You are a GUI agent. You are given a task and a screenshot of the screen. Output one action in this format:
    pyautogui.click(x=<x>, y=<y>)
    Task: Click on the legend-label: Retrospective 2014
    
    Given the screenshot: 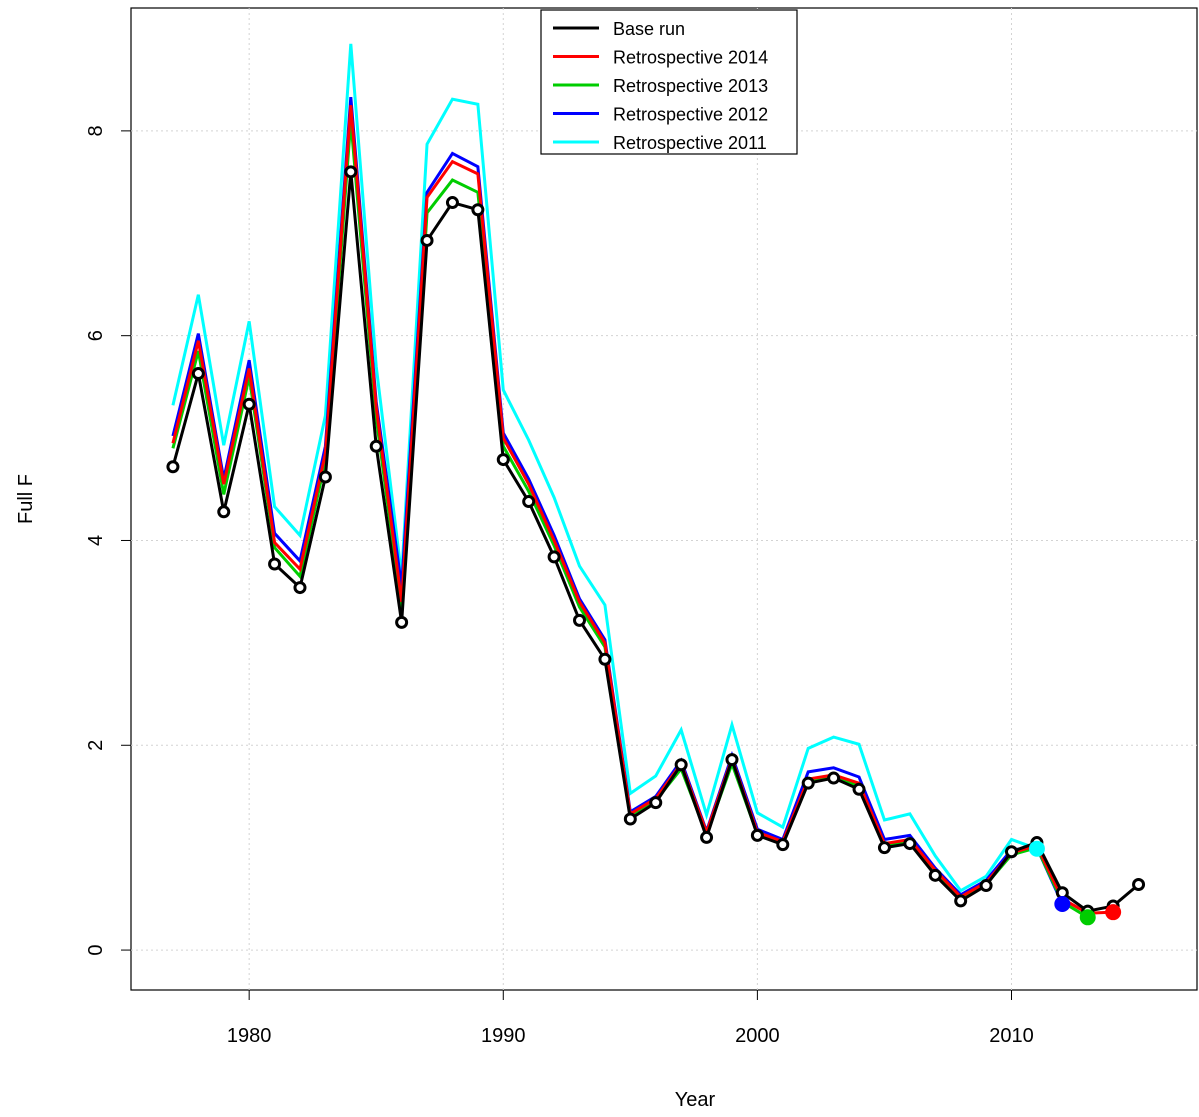 What is the action you would take?
    pyautogui.click(x=690, y=58)
    